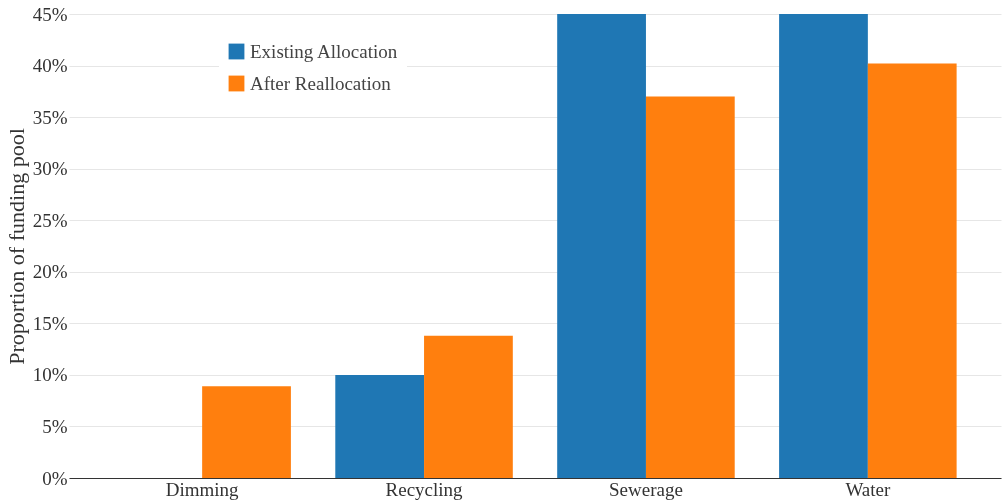  Describe the element at coordinates (16, 246) in the screenshot. I see `y-axis-title: Proportion of funding pool` at that location.